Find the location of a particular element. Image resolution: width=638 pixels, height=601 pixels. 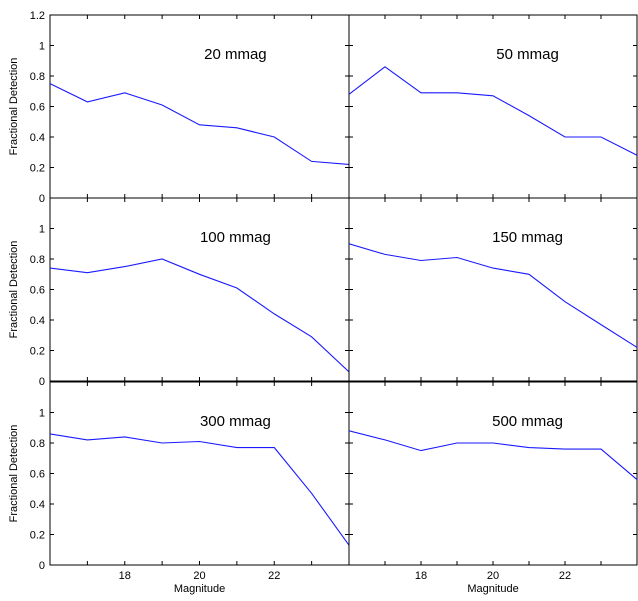

y-tick-label: 1.2 is located at coordinates (37, 16).